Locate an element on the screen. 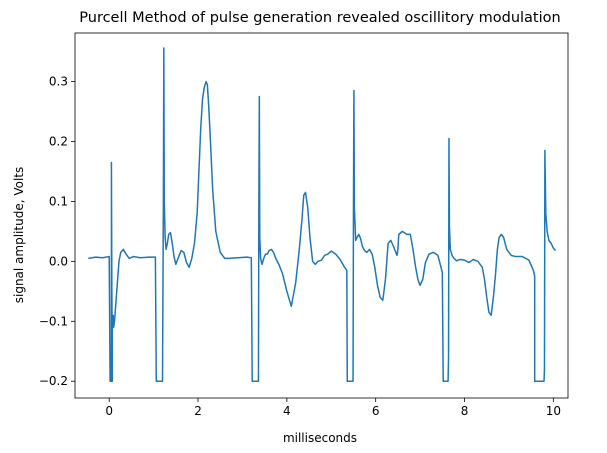  x-tick-label: 10 is located at coordinates (553, 411).